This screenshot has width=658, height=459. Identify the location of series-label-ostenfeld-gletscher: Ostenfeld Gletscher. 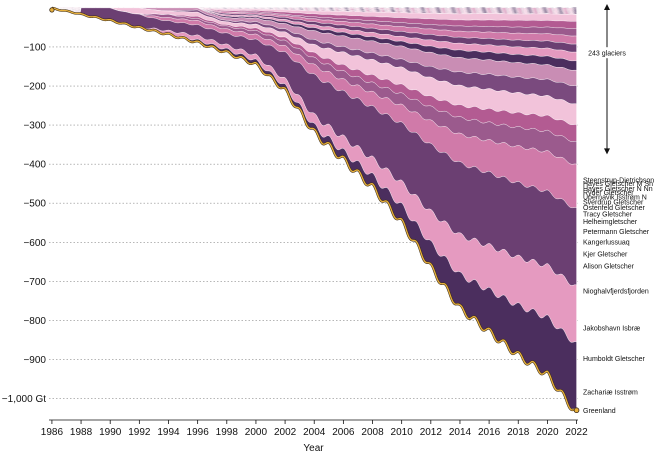
(614, 208).